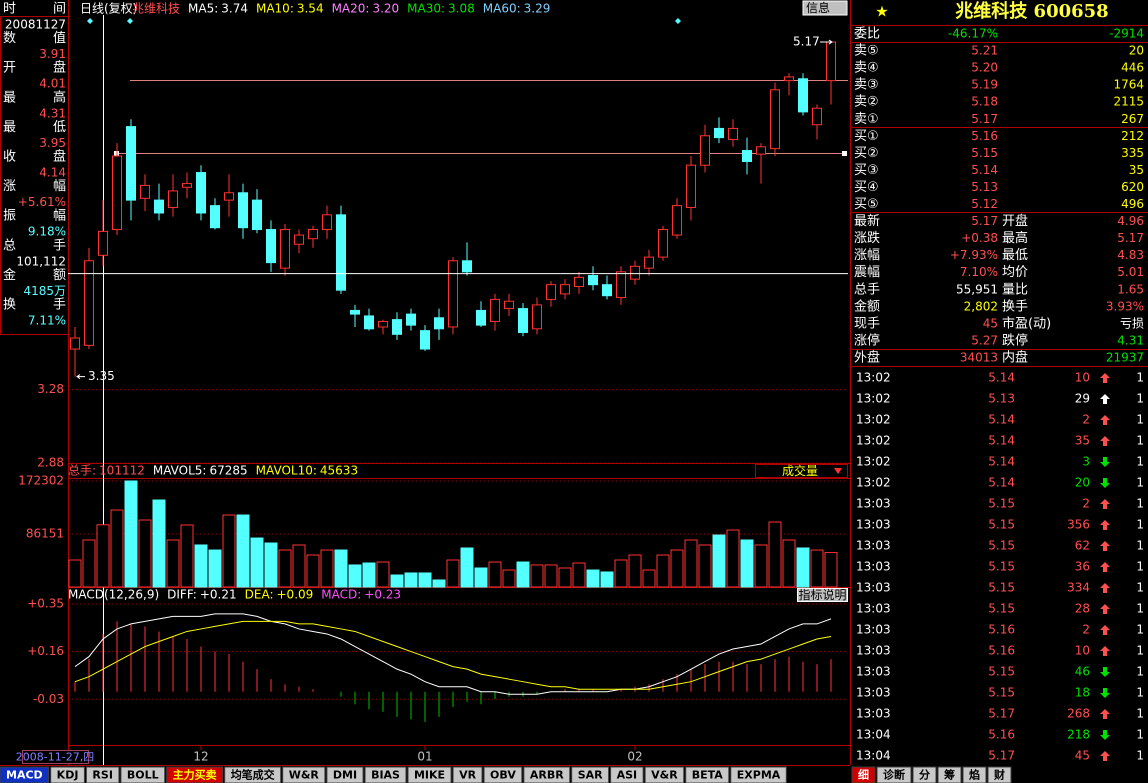 This screenshot has height=783, width=1148. Describe the element at coordinates (984, 153) in the screenshot. I see `quote-value: 5.15` at that location.